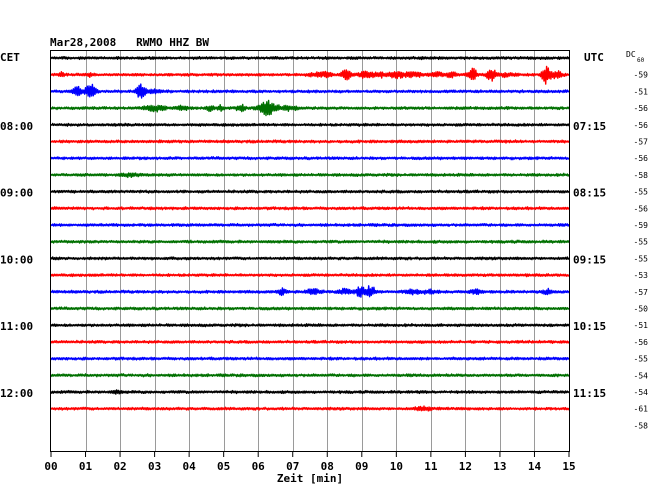 The height and width of the screenshot is (494, 650). What do you see at coordinates (259, 466) in the screenshot?
I see `x-tick-label: 06` at bounding box center [259, 466].